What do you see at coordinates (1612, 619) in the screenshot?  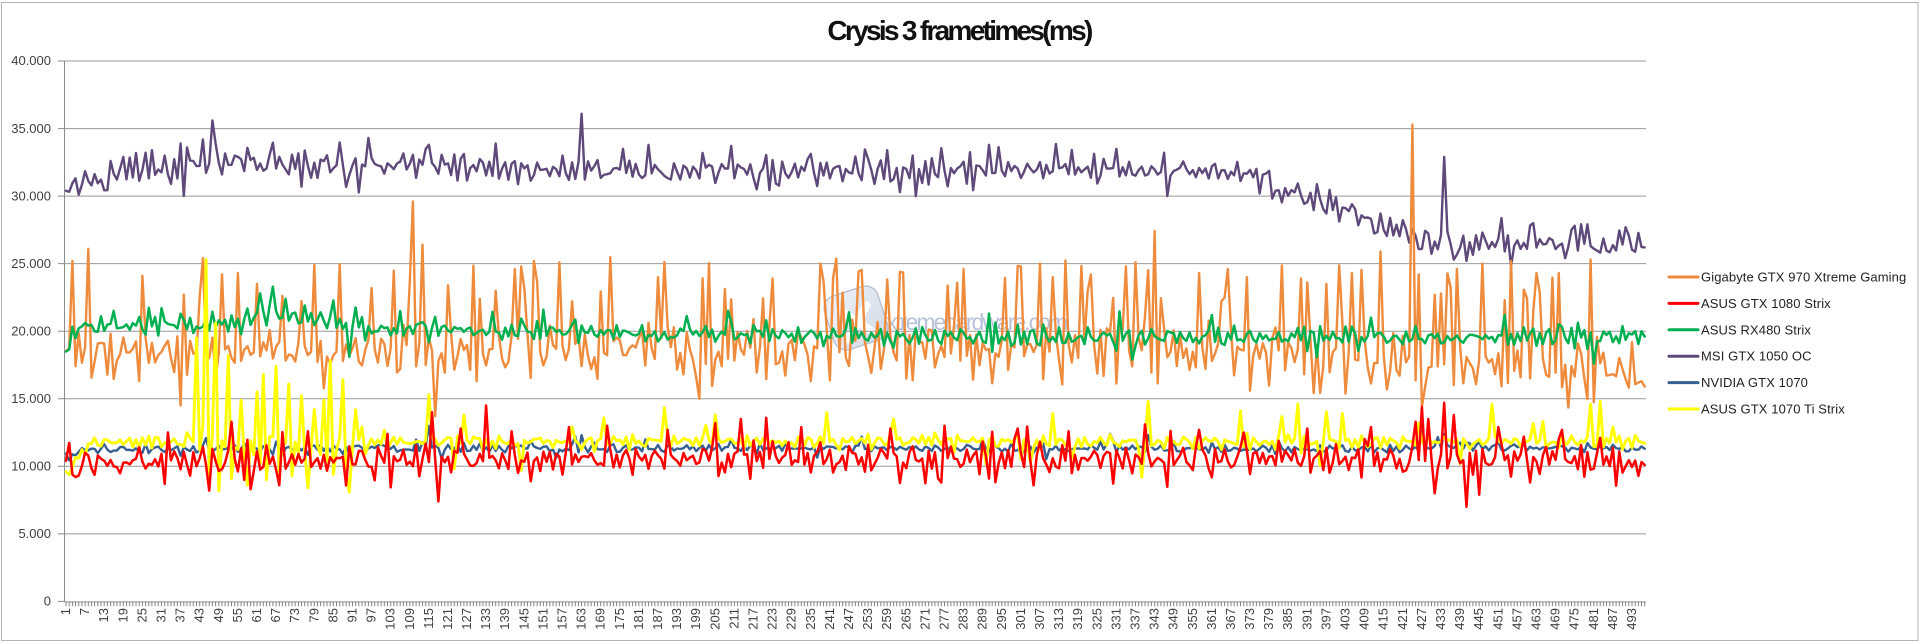 I see `svg-text: 487` at bounding box center [1612, 619].